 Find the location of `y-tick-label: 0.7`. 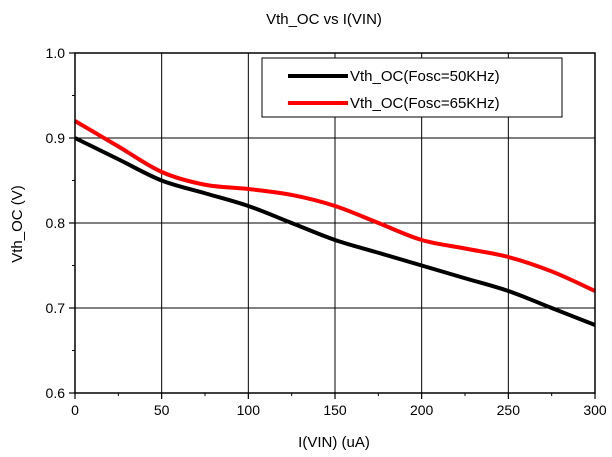

y-tick-label: 0.7 is located at coordinates (56, 308).